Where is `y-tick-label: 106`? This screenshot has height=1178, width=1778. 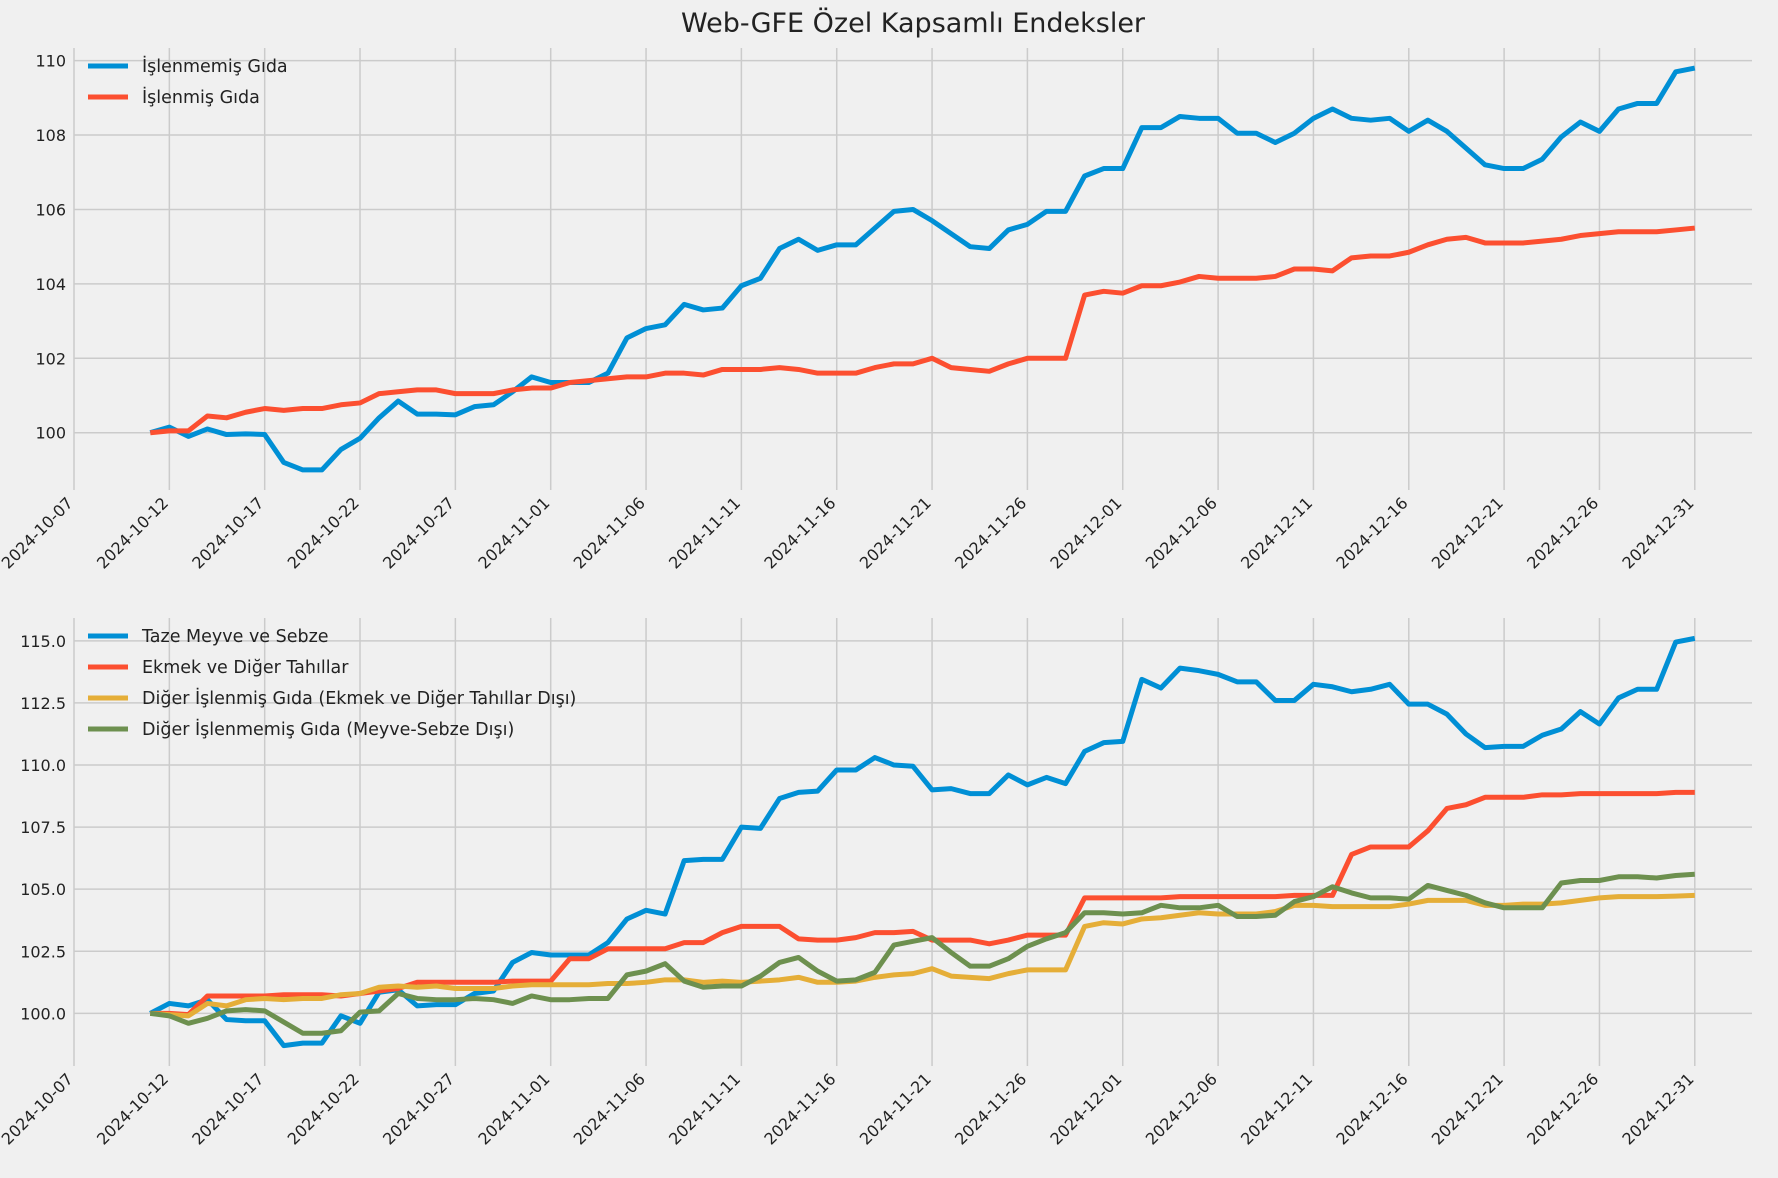
y-tick-label: 106 is located at coordinates (50, 209).